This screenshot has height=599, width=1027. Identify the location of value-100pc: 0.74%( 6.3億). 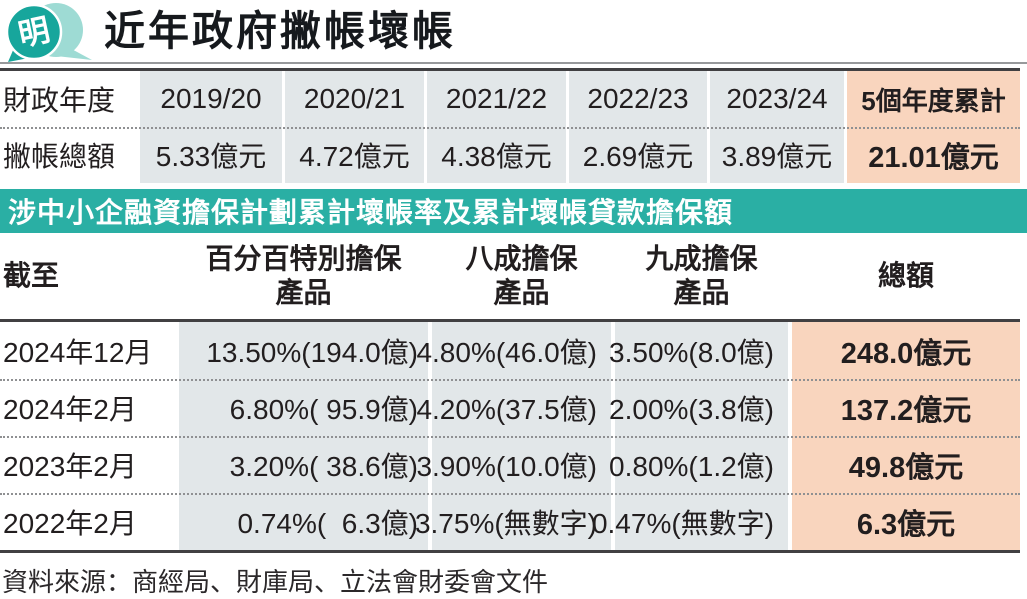
(303, 521).